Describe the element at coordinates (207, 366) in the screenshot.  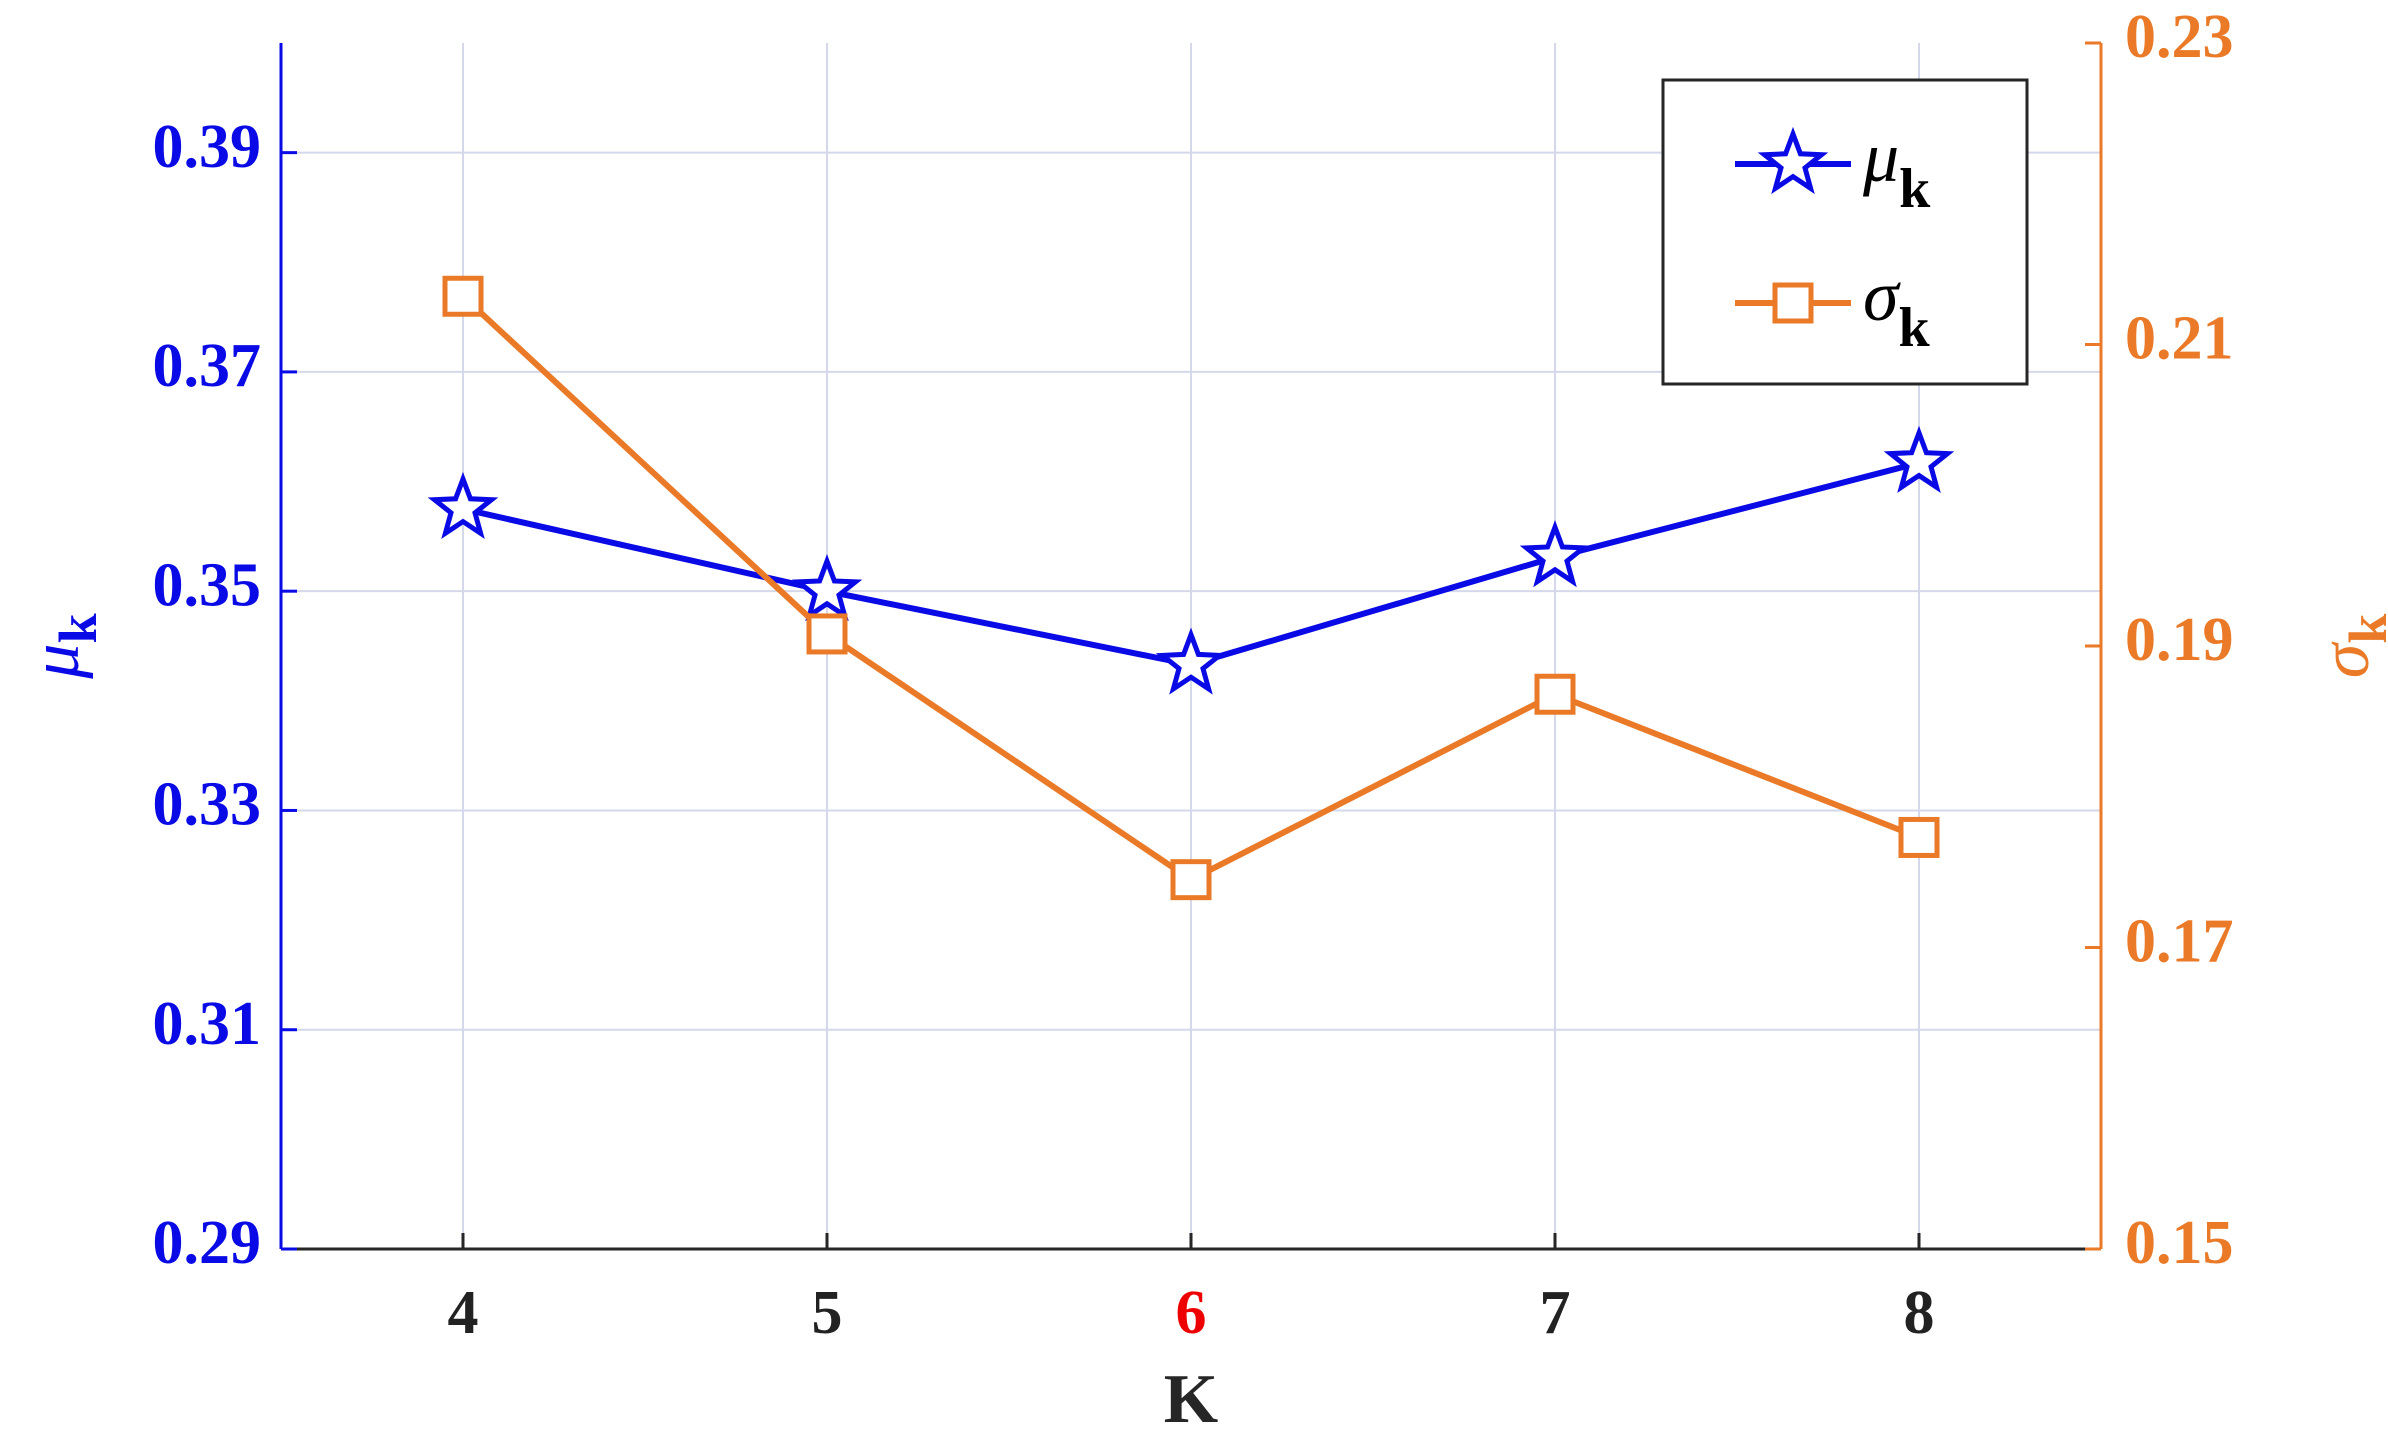
I see `y-tick-label: 0.37` at that location.